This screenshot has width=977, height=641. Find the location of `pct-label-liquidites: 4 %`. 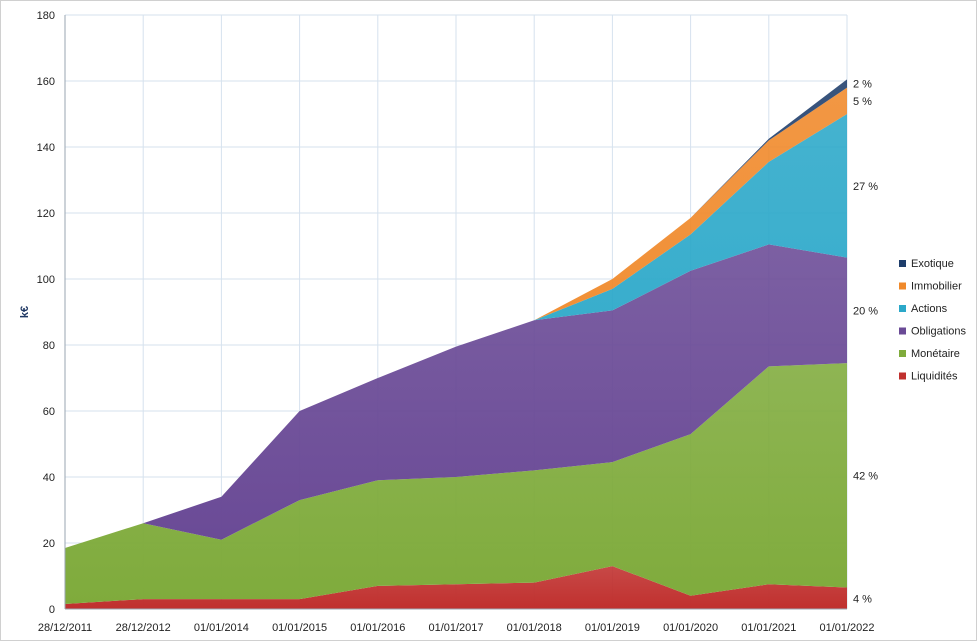

pct-label-liquidites: 4 % is located at coordinates (862, 599).